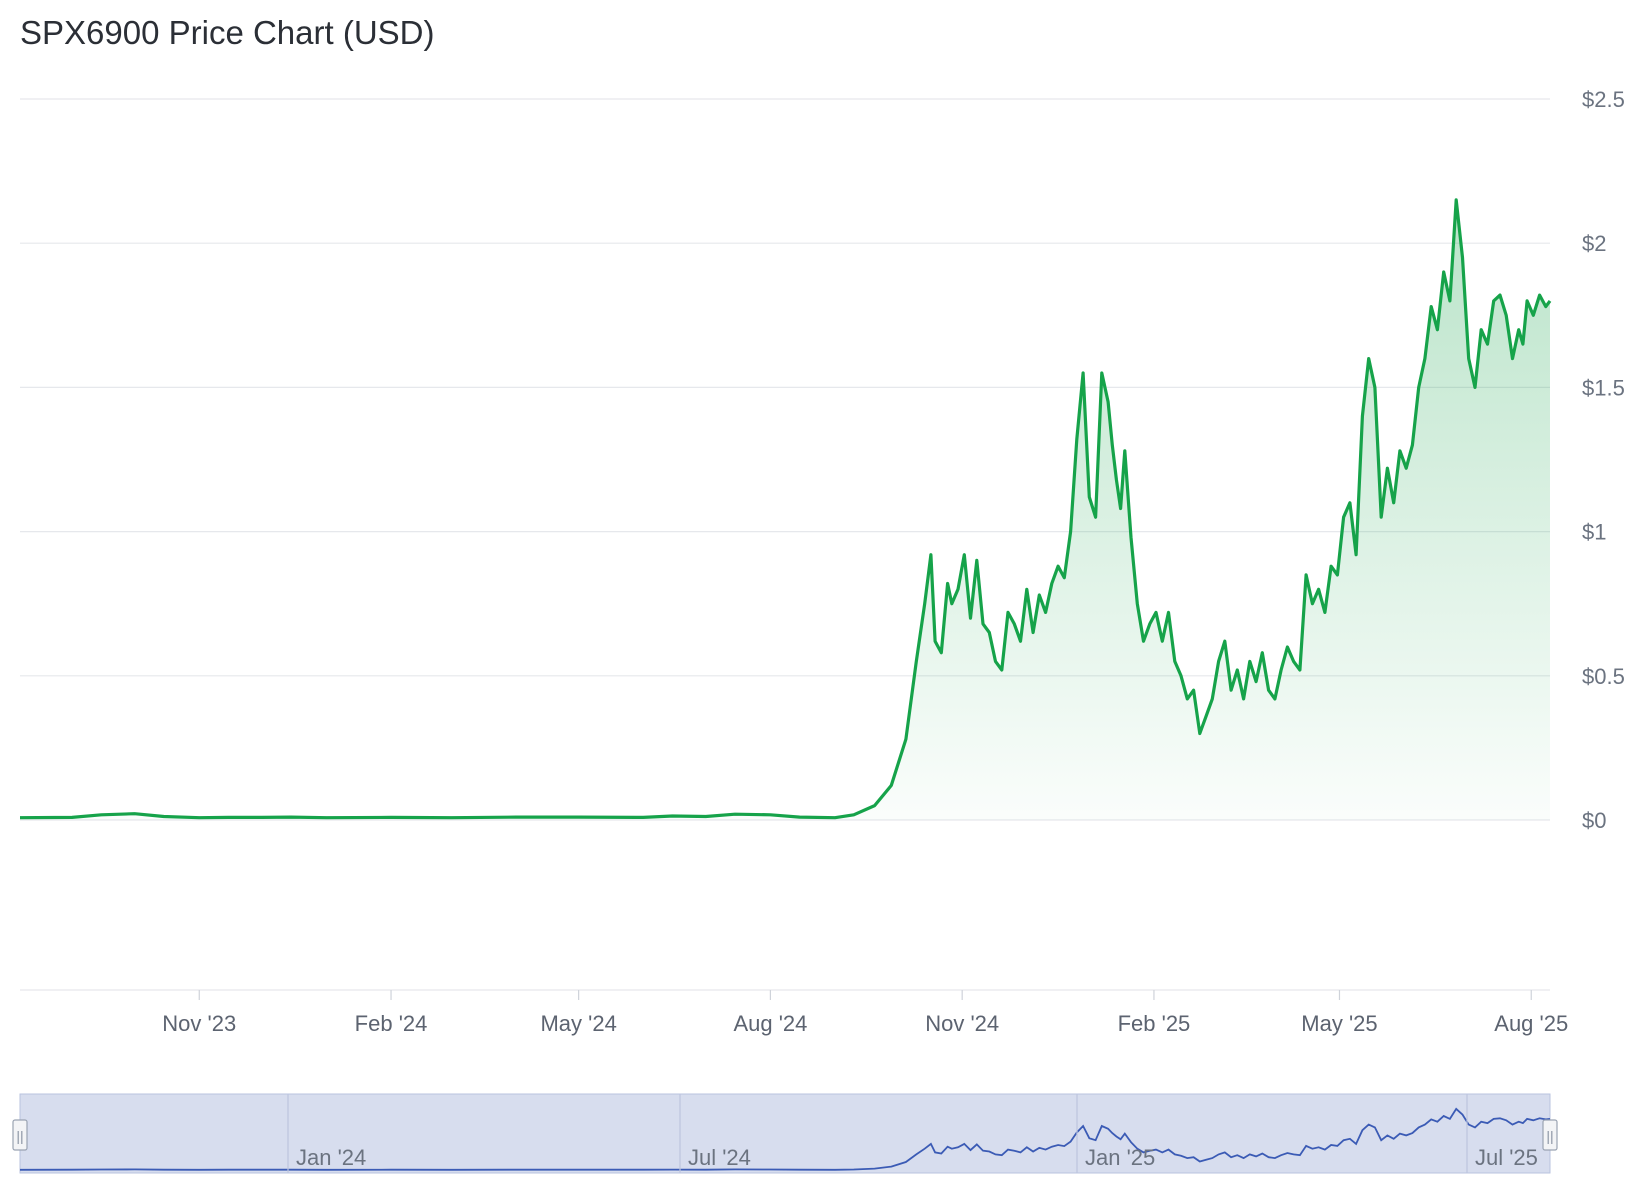 The height and width of the screenshot is (1200, 1644). Describe the element at coordinates (1506, 1157) in the screenshot. I see `navigator-tick-label: Jul '25` at that location.